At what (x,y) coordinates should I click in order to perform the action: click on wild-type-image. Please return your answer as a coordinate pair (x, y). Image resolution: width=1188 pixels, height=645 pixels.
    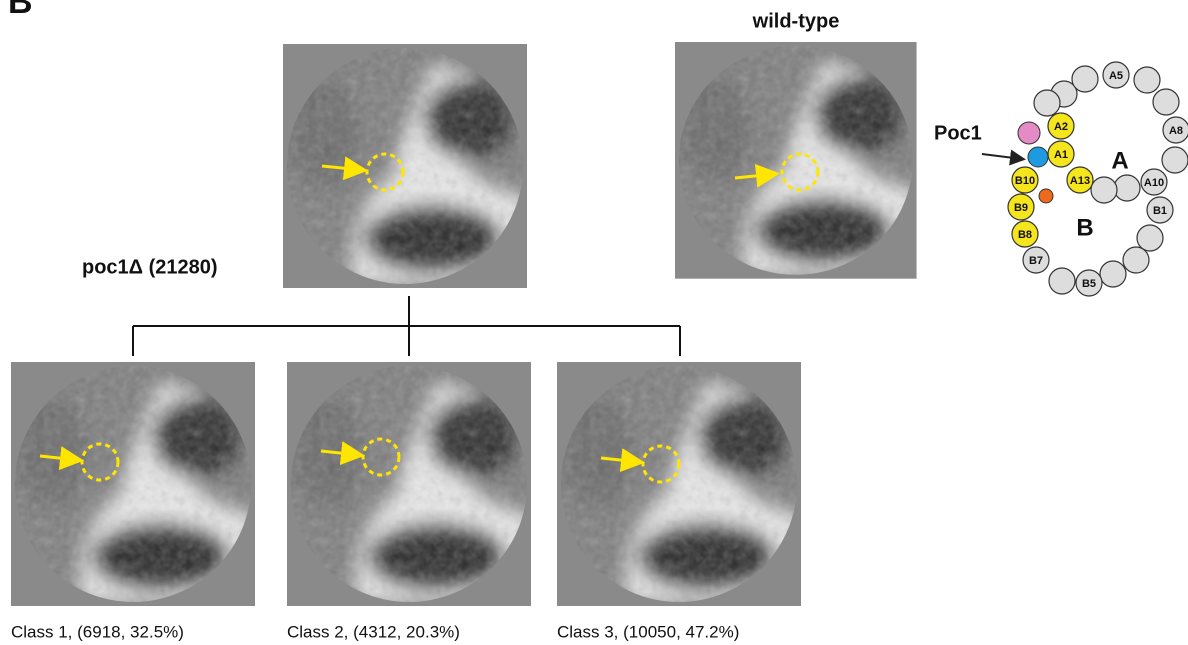
    Looking at the image, I should click on (796, 160).